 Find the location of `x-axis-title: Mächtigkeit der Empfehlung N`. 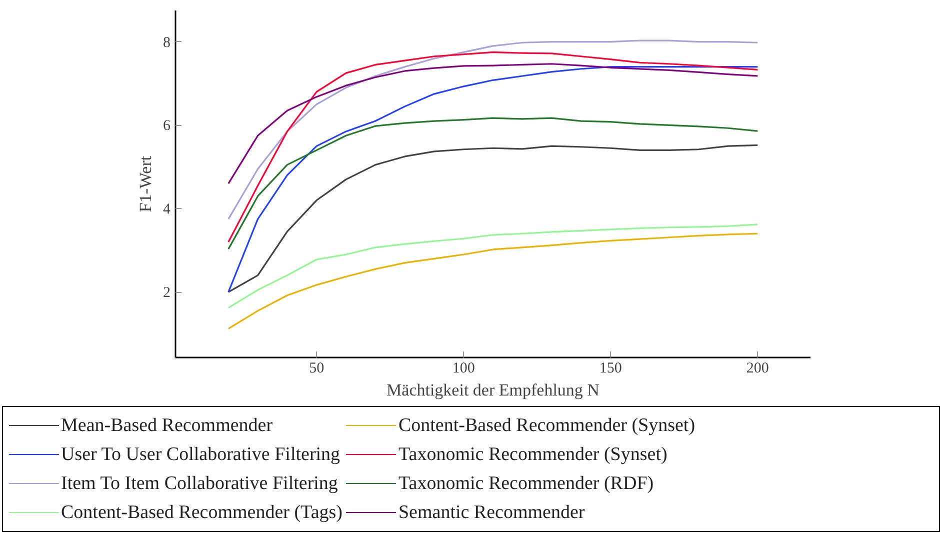

x-axis-title: Mächtigkeit der Empfehlung N is located at coordinates (493, 390).